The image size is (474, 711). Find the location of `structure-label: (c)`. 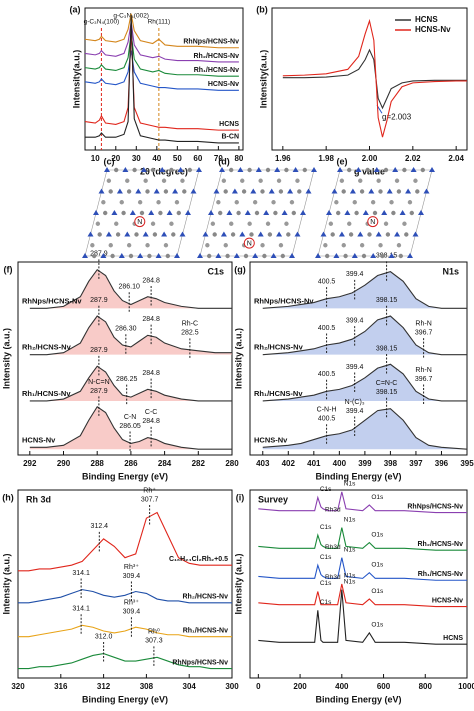

structure-label: (c) is located at coordinates (109, 161).